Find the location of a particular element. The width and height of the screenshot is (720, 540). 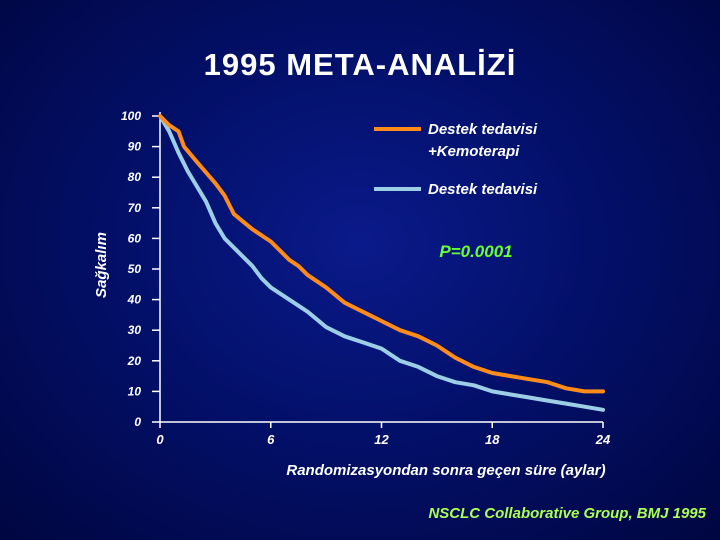

citation-text: NSCLC Collaborative Group, BMJ 1995 is located at coordinates (567, 513).